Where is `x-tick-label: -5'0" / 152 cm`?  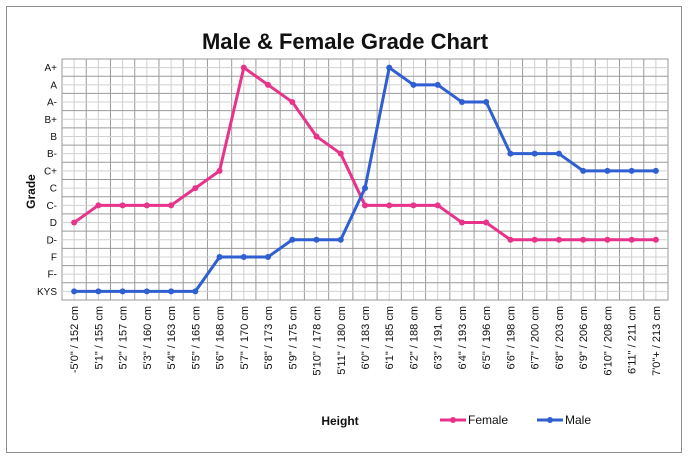 x-tick-label: -5'0" / 152 cm is located at coordinates (75, 339).